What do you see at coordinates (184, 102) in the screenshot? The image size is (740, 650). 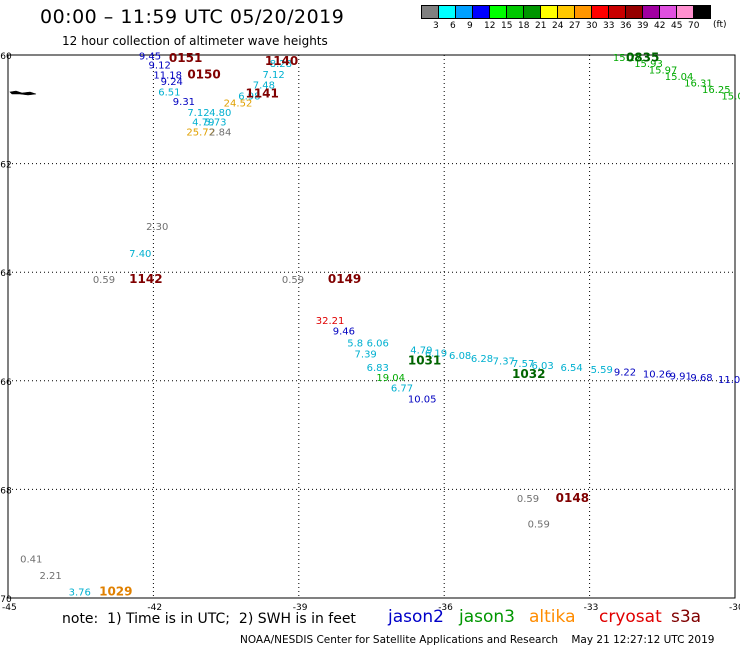 I see `wave-height-label: 9.31` at bounding box center [184, 102].